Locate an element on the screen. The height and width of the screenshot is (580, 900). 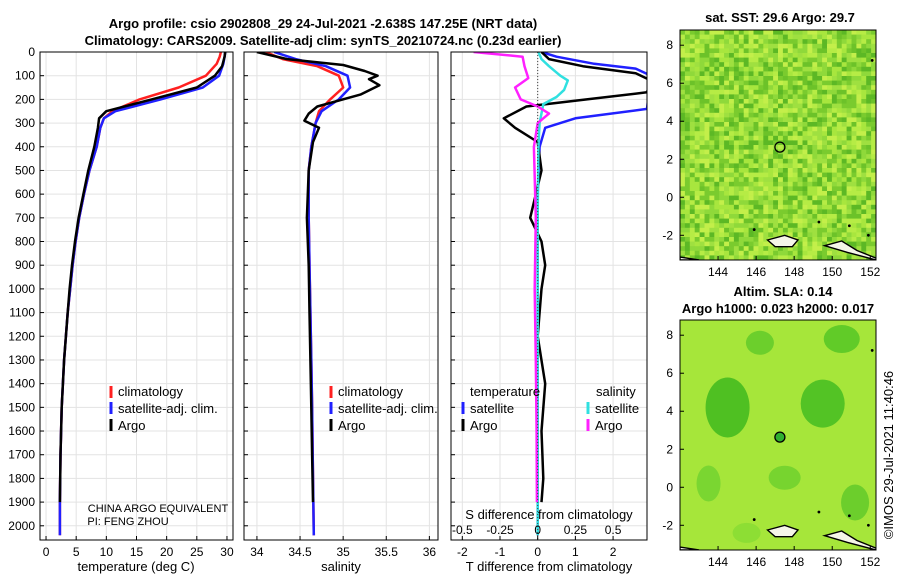
y-tick-label: 8 is located at coordinates (669, 45).